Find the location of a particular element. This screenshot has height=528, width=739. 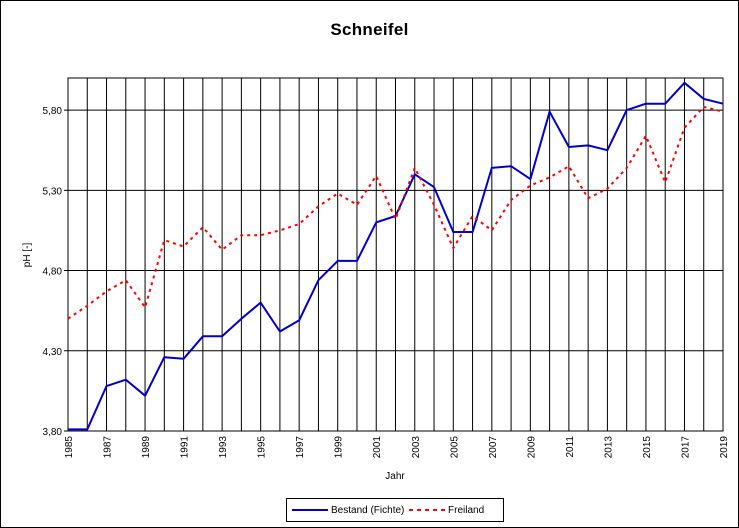

x-tick-label: 2003 is located at coordinates (416, 447).